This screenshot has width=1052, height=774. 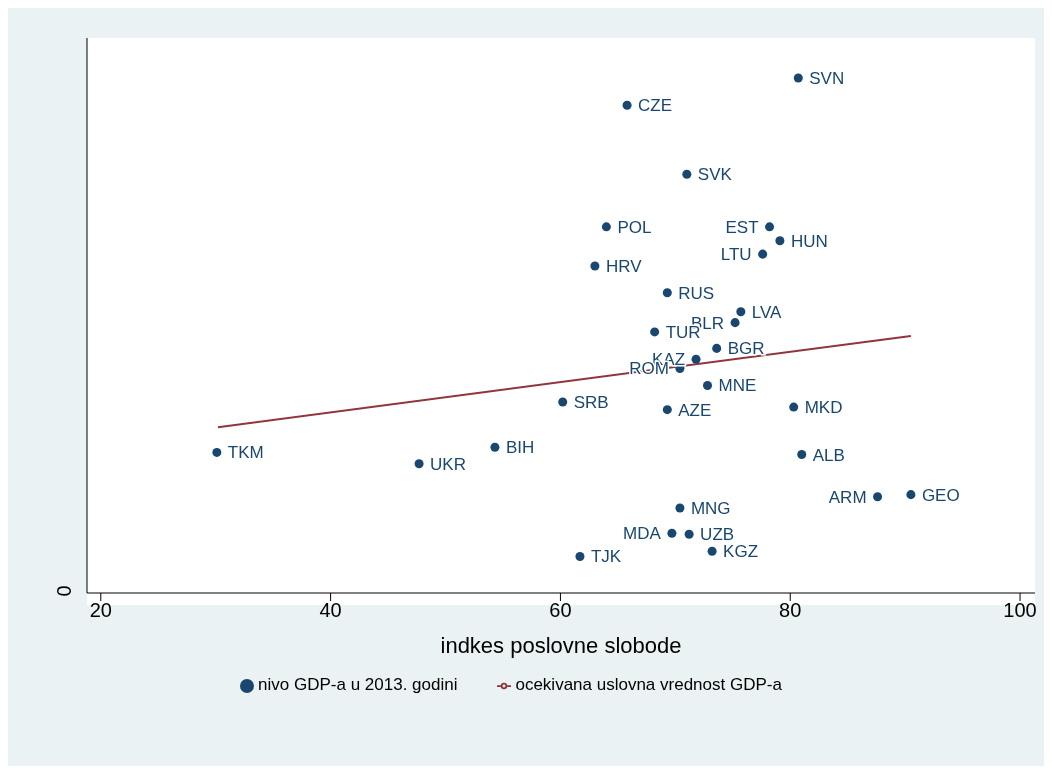 I want to click on x-tick-label: 100, so click(x=1020, y=610).